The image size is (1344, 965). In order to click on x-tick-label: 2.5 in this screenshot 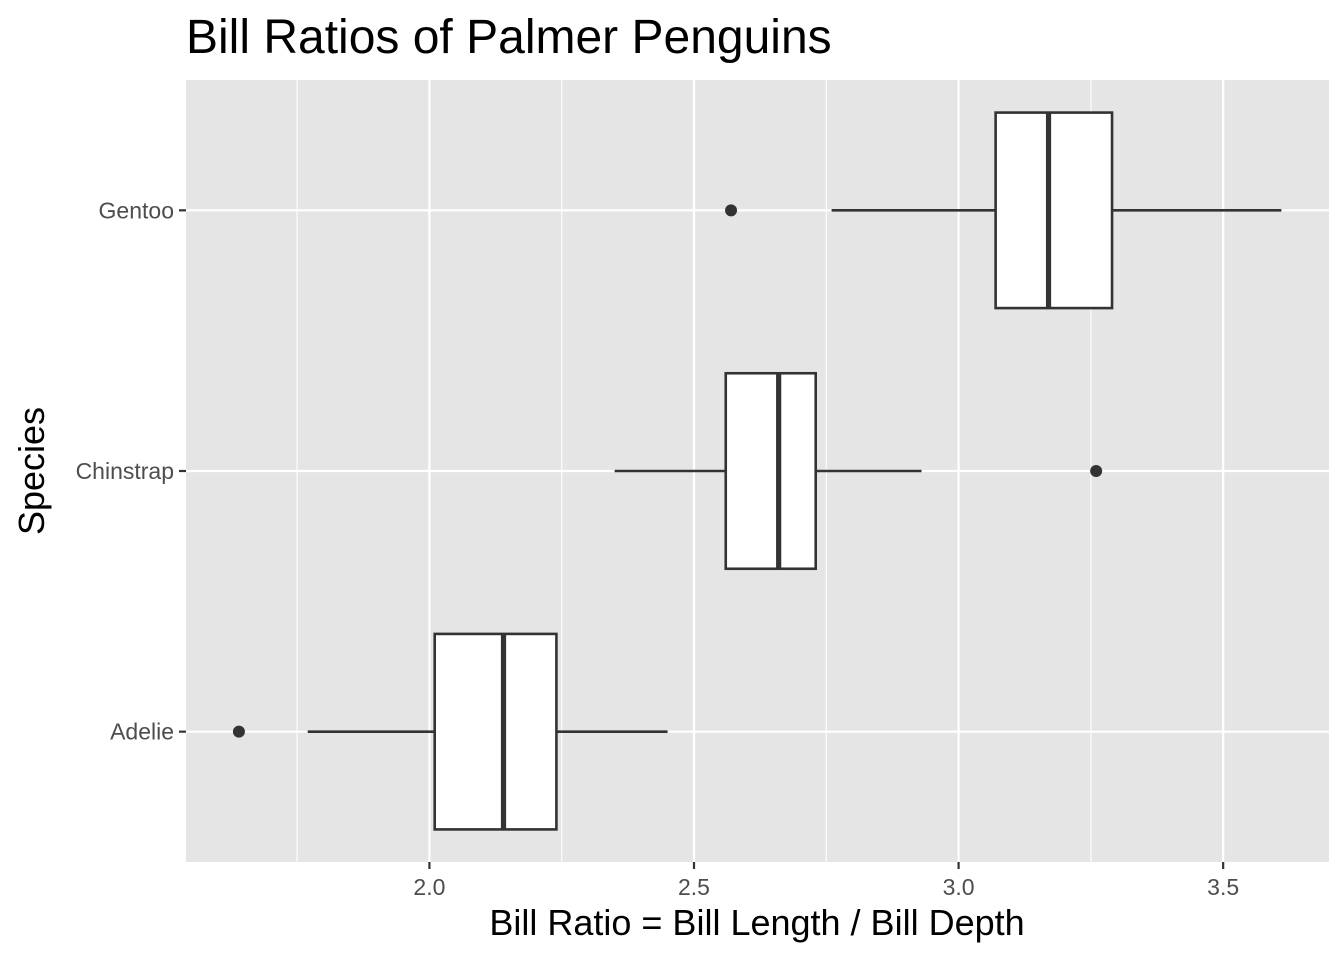, I will do `click(694, 887)`.